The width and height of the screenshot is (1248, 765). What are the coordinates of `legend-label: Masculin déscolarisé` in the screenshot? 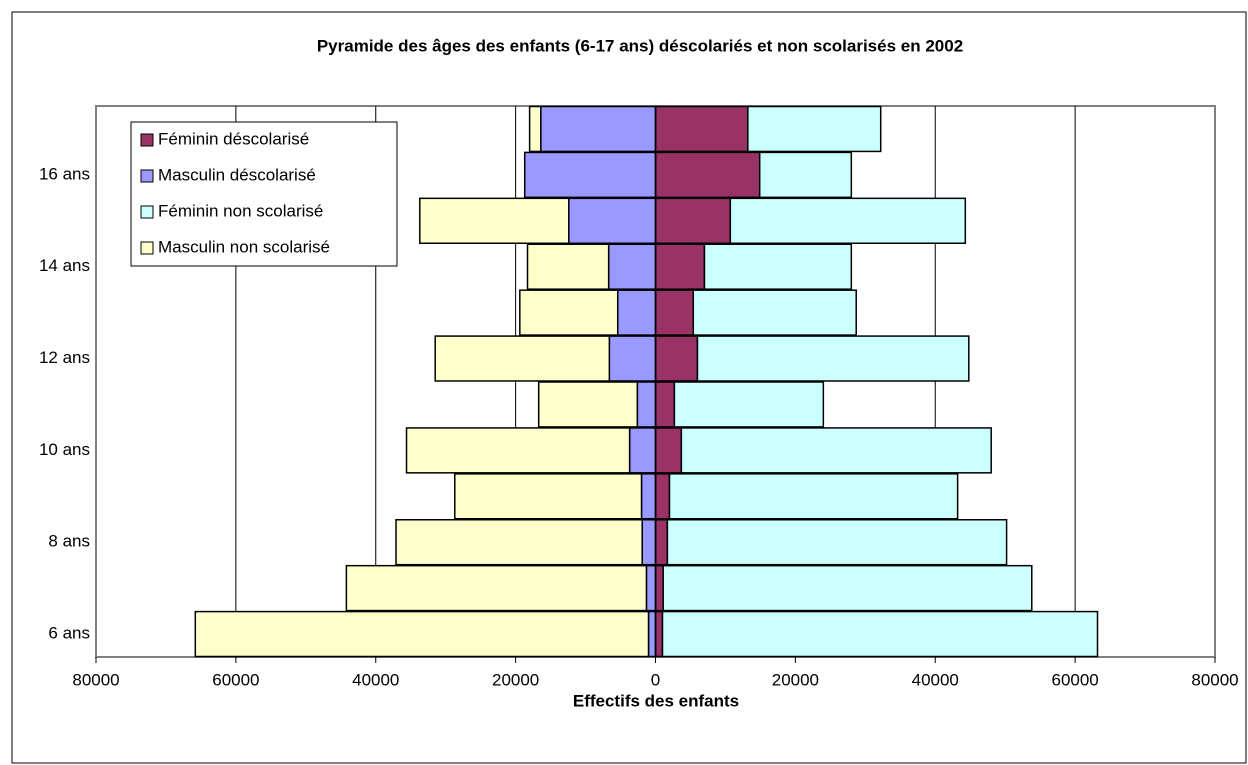 It's located at (237, 174).